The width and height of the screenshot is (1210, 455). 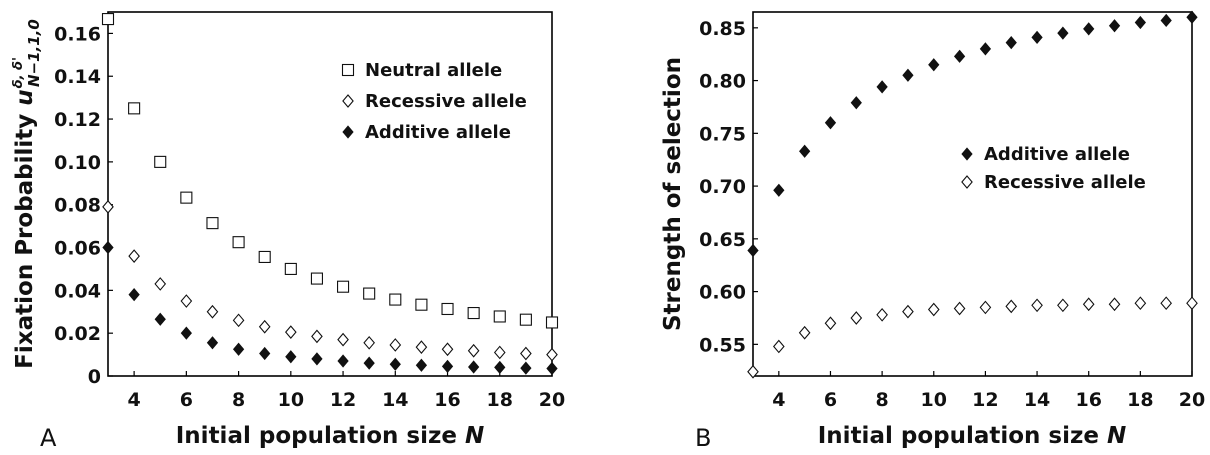 I want to click on y-tick-label: 0.02, so click(x=77, y=334).